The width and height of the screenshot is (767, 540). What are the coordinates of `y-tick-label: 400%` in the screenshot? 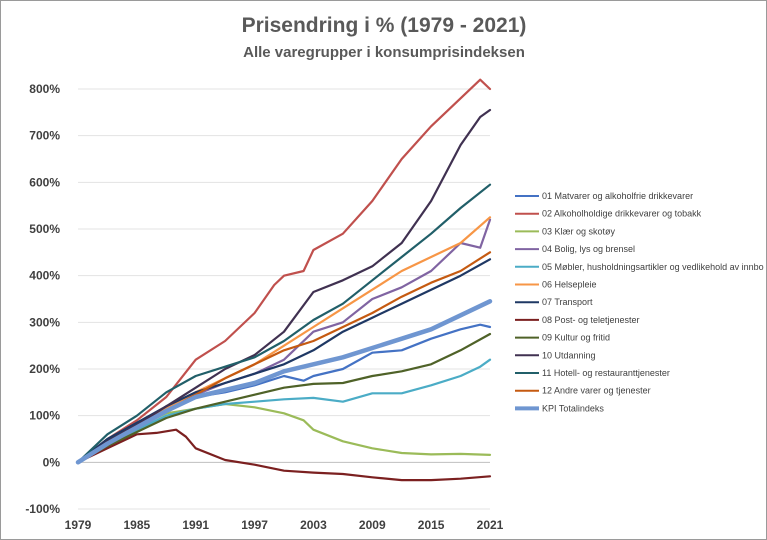 It's located at (44, 276).